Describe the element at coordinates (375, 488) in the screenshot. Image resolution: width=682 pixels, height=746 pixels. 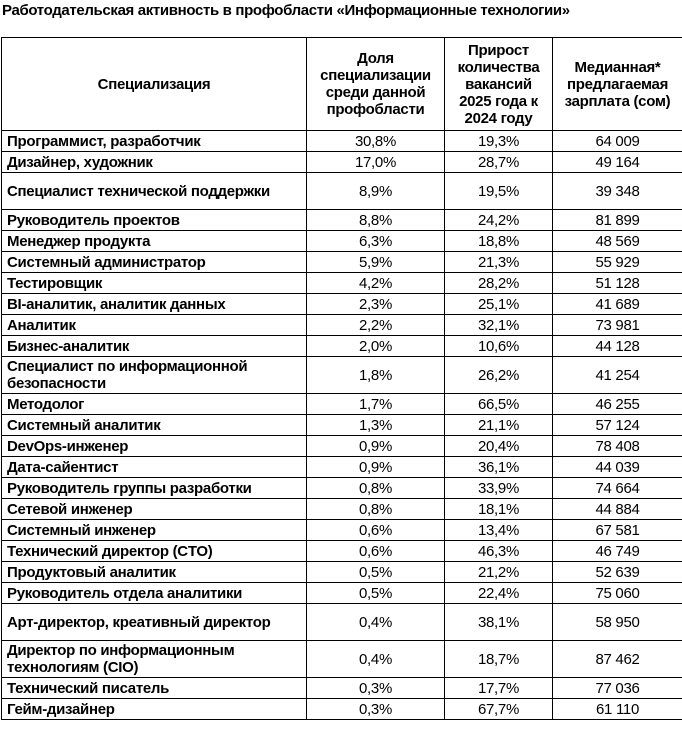
I see `share-cell: 0,8%` at that location.